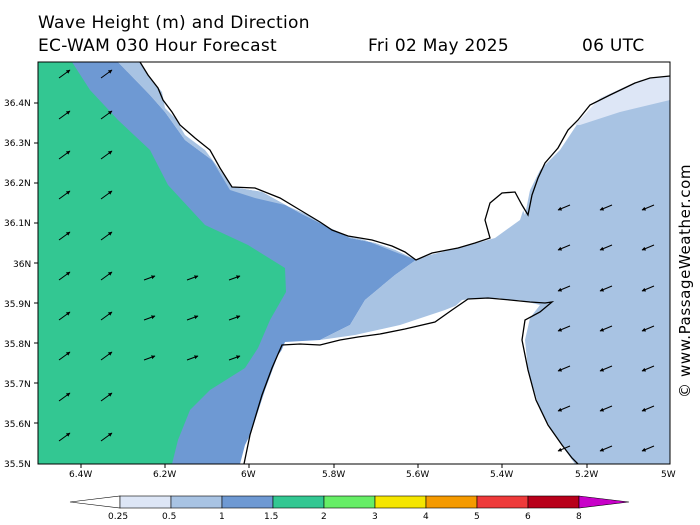 The height and width of the screenshot is (525, 700). What do you see at coordinates (17, 345) in the screenshot?
I see `lat-label: 35.8N` at bounding box center [17, 345].